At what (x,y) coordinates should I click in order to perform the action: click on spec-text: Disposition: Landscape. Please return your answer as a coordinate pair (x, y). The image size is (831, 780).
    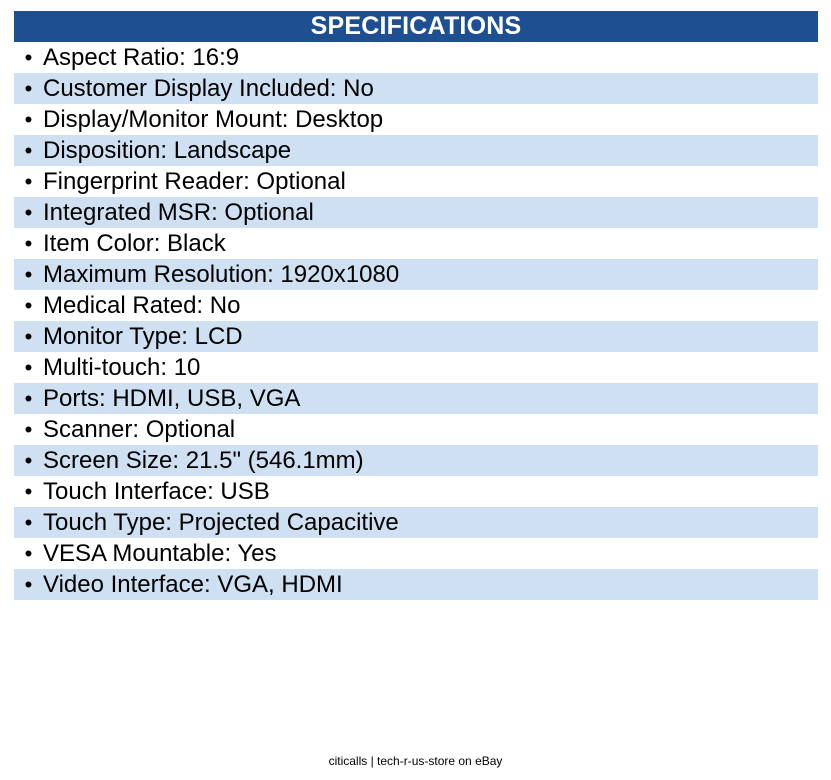
    Looking at the image, I should click on (167, 150).